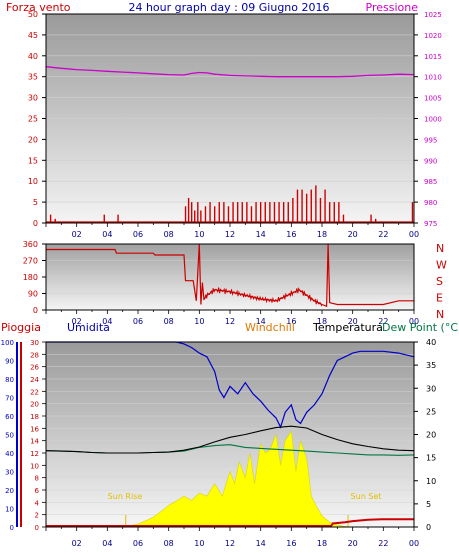 The width and height of the screenshot is (459, 555). What do you see at coordinates (9, 473) in the screenshot?
I see `humidity-tick-label: 30` at bounding box center [9, 473].